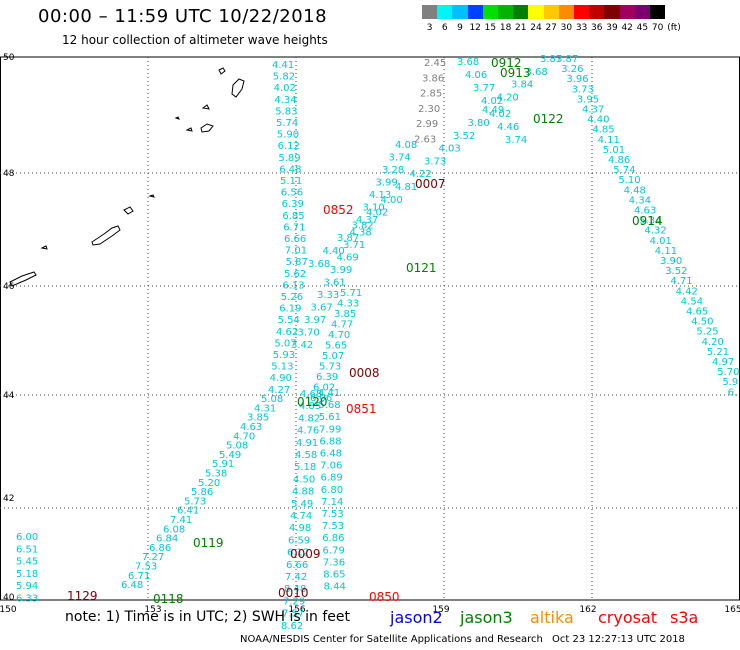 Image resolution: width=740 pixels, height=650 pixels. I want to click on wave-height: 4.98, so click(300, 528).